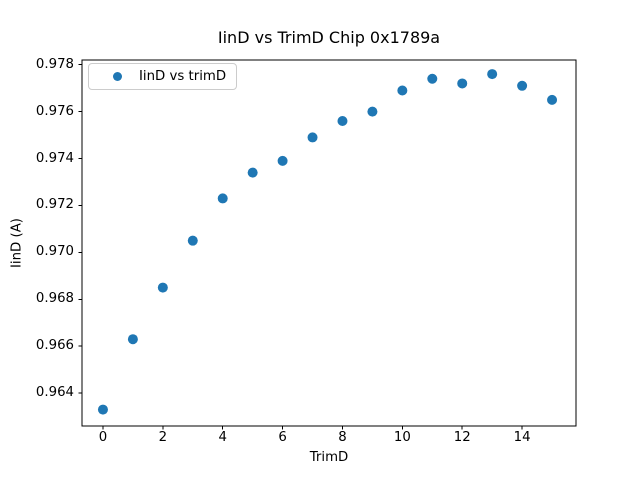 The height and width of the screenshot is (480, 640). I want to click on legend: IinD vs trimD, so click(163, 76).